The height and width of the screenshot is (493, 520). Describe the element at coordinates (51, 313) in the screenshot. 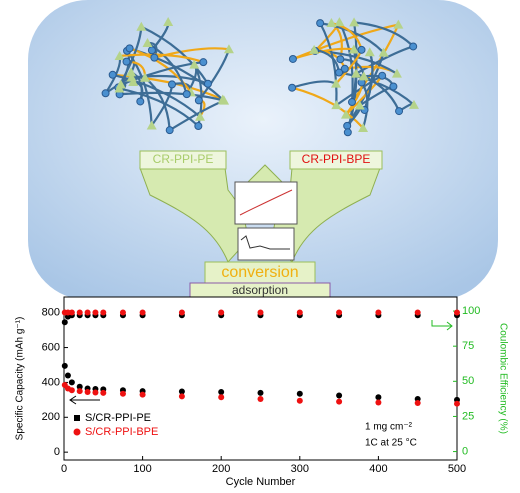

I see `y-tick-label: 800` at that location.